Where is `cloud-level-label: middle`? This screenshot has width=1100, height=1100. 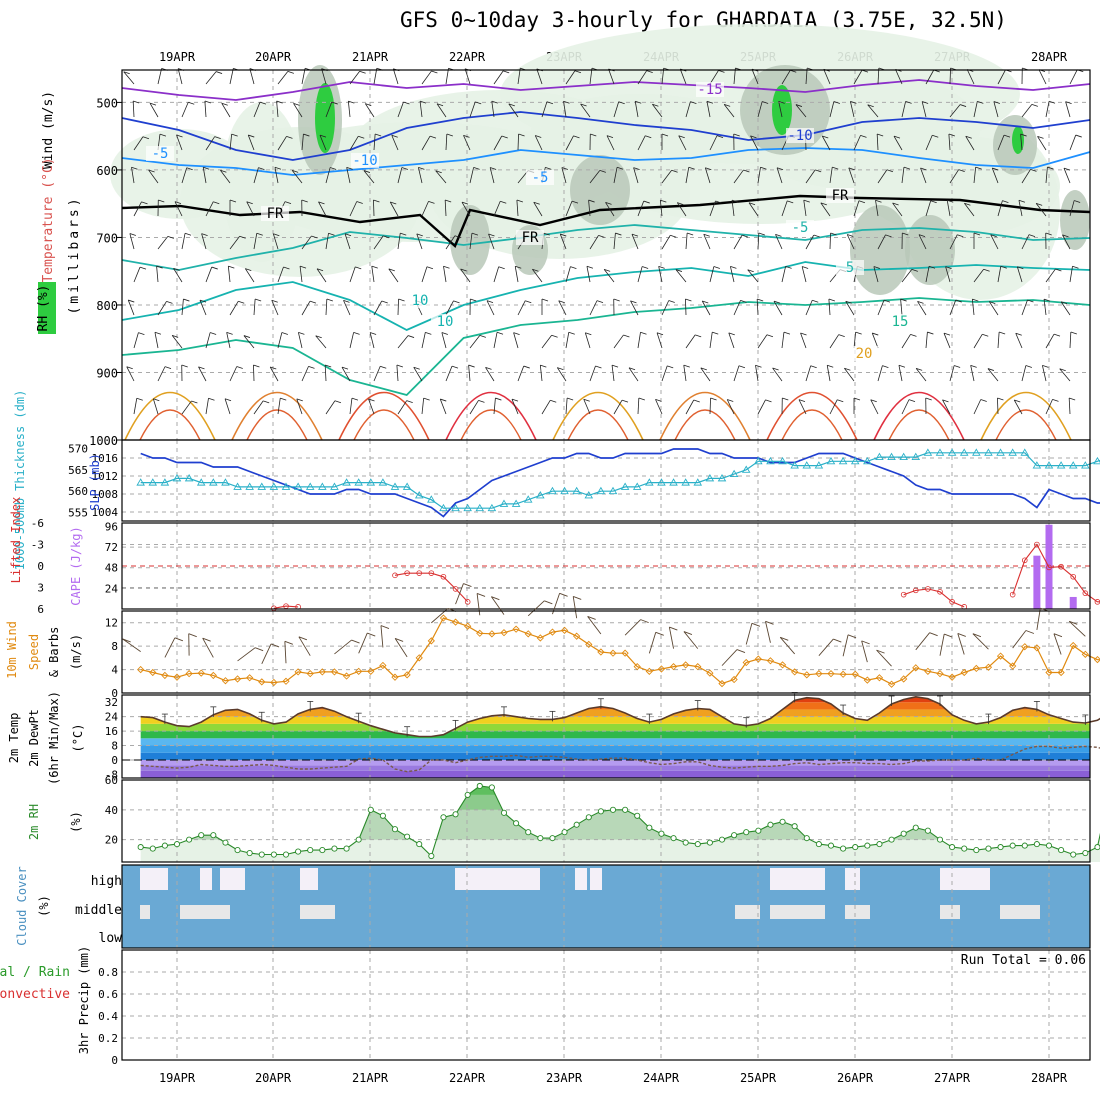
cloud-level-label: middle is located at coordinates (98, 910).